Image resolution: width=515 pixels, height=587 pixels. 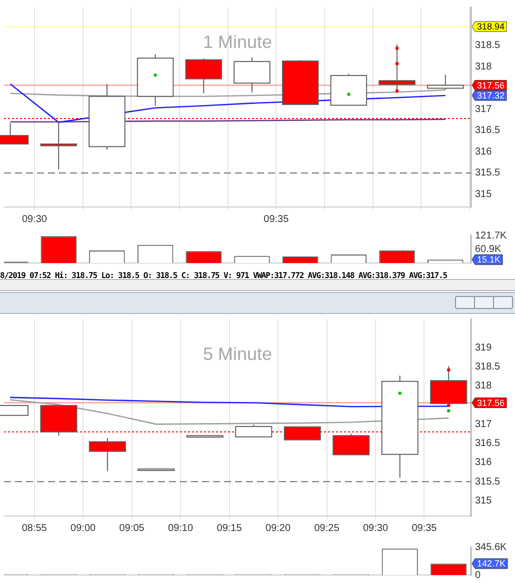 What do you see at coordinates (224, 275) in the screenshot?
I see `text: 8/2019 07:52 Hi: 318.75 Lo: 318.5 O: 318.5 C: 318.75 V: 971 VWAP:317.772 AVG:318.148 AVG:318.379 AVG:317.5` at bounding box center [224, 275].